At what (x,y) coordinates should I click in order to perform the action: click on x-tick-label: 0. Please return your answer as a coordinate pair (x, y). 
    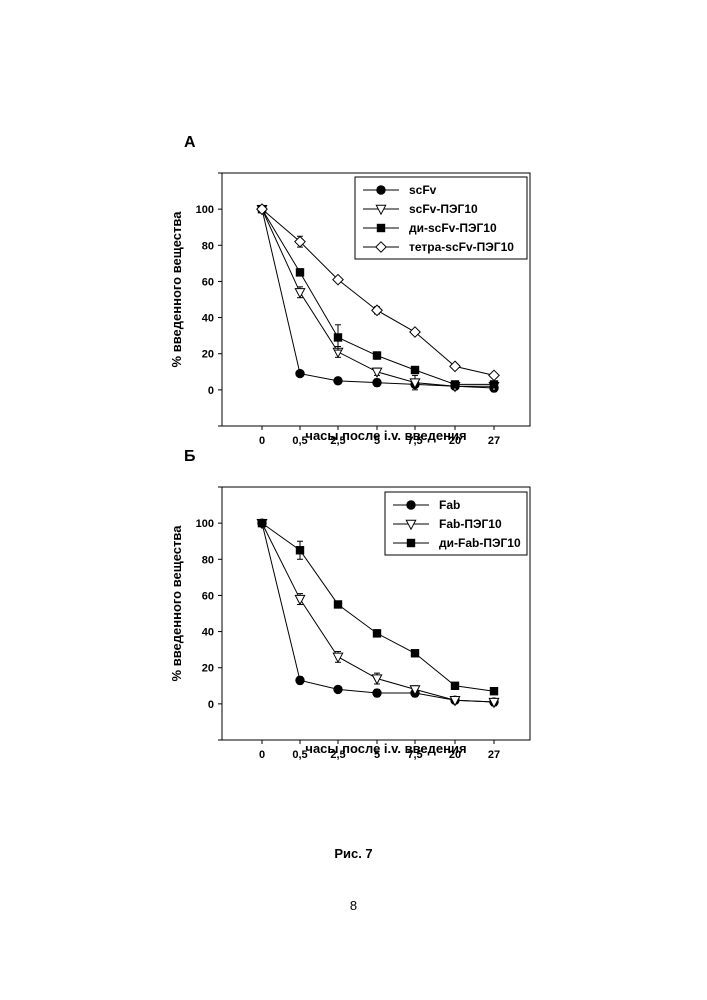
    Looking at the image, I should click on (262, 755).